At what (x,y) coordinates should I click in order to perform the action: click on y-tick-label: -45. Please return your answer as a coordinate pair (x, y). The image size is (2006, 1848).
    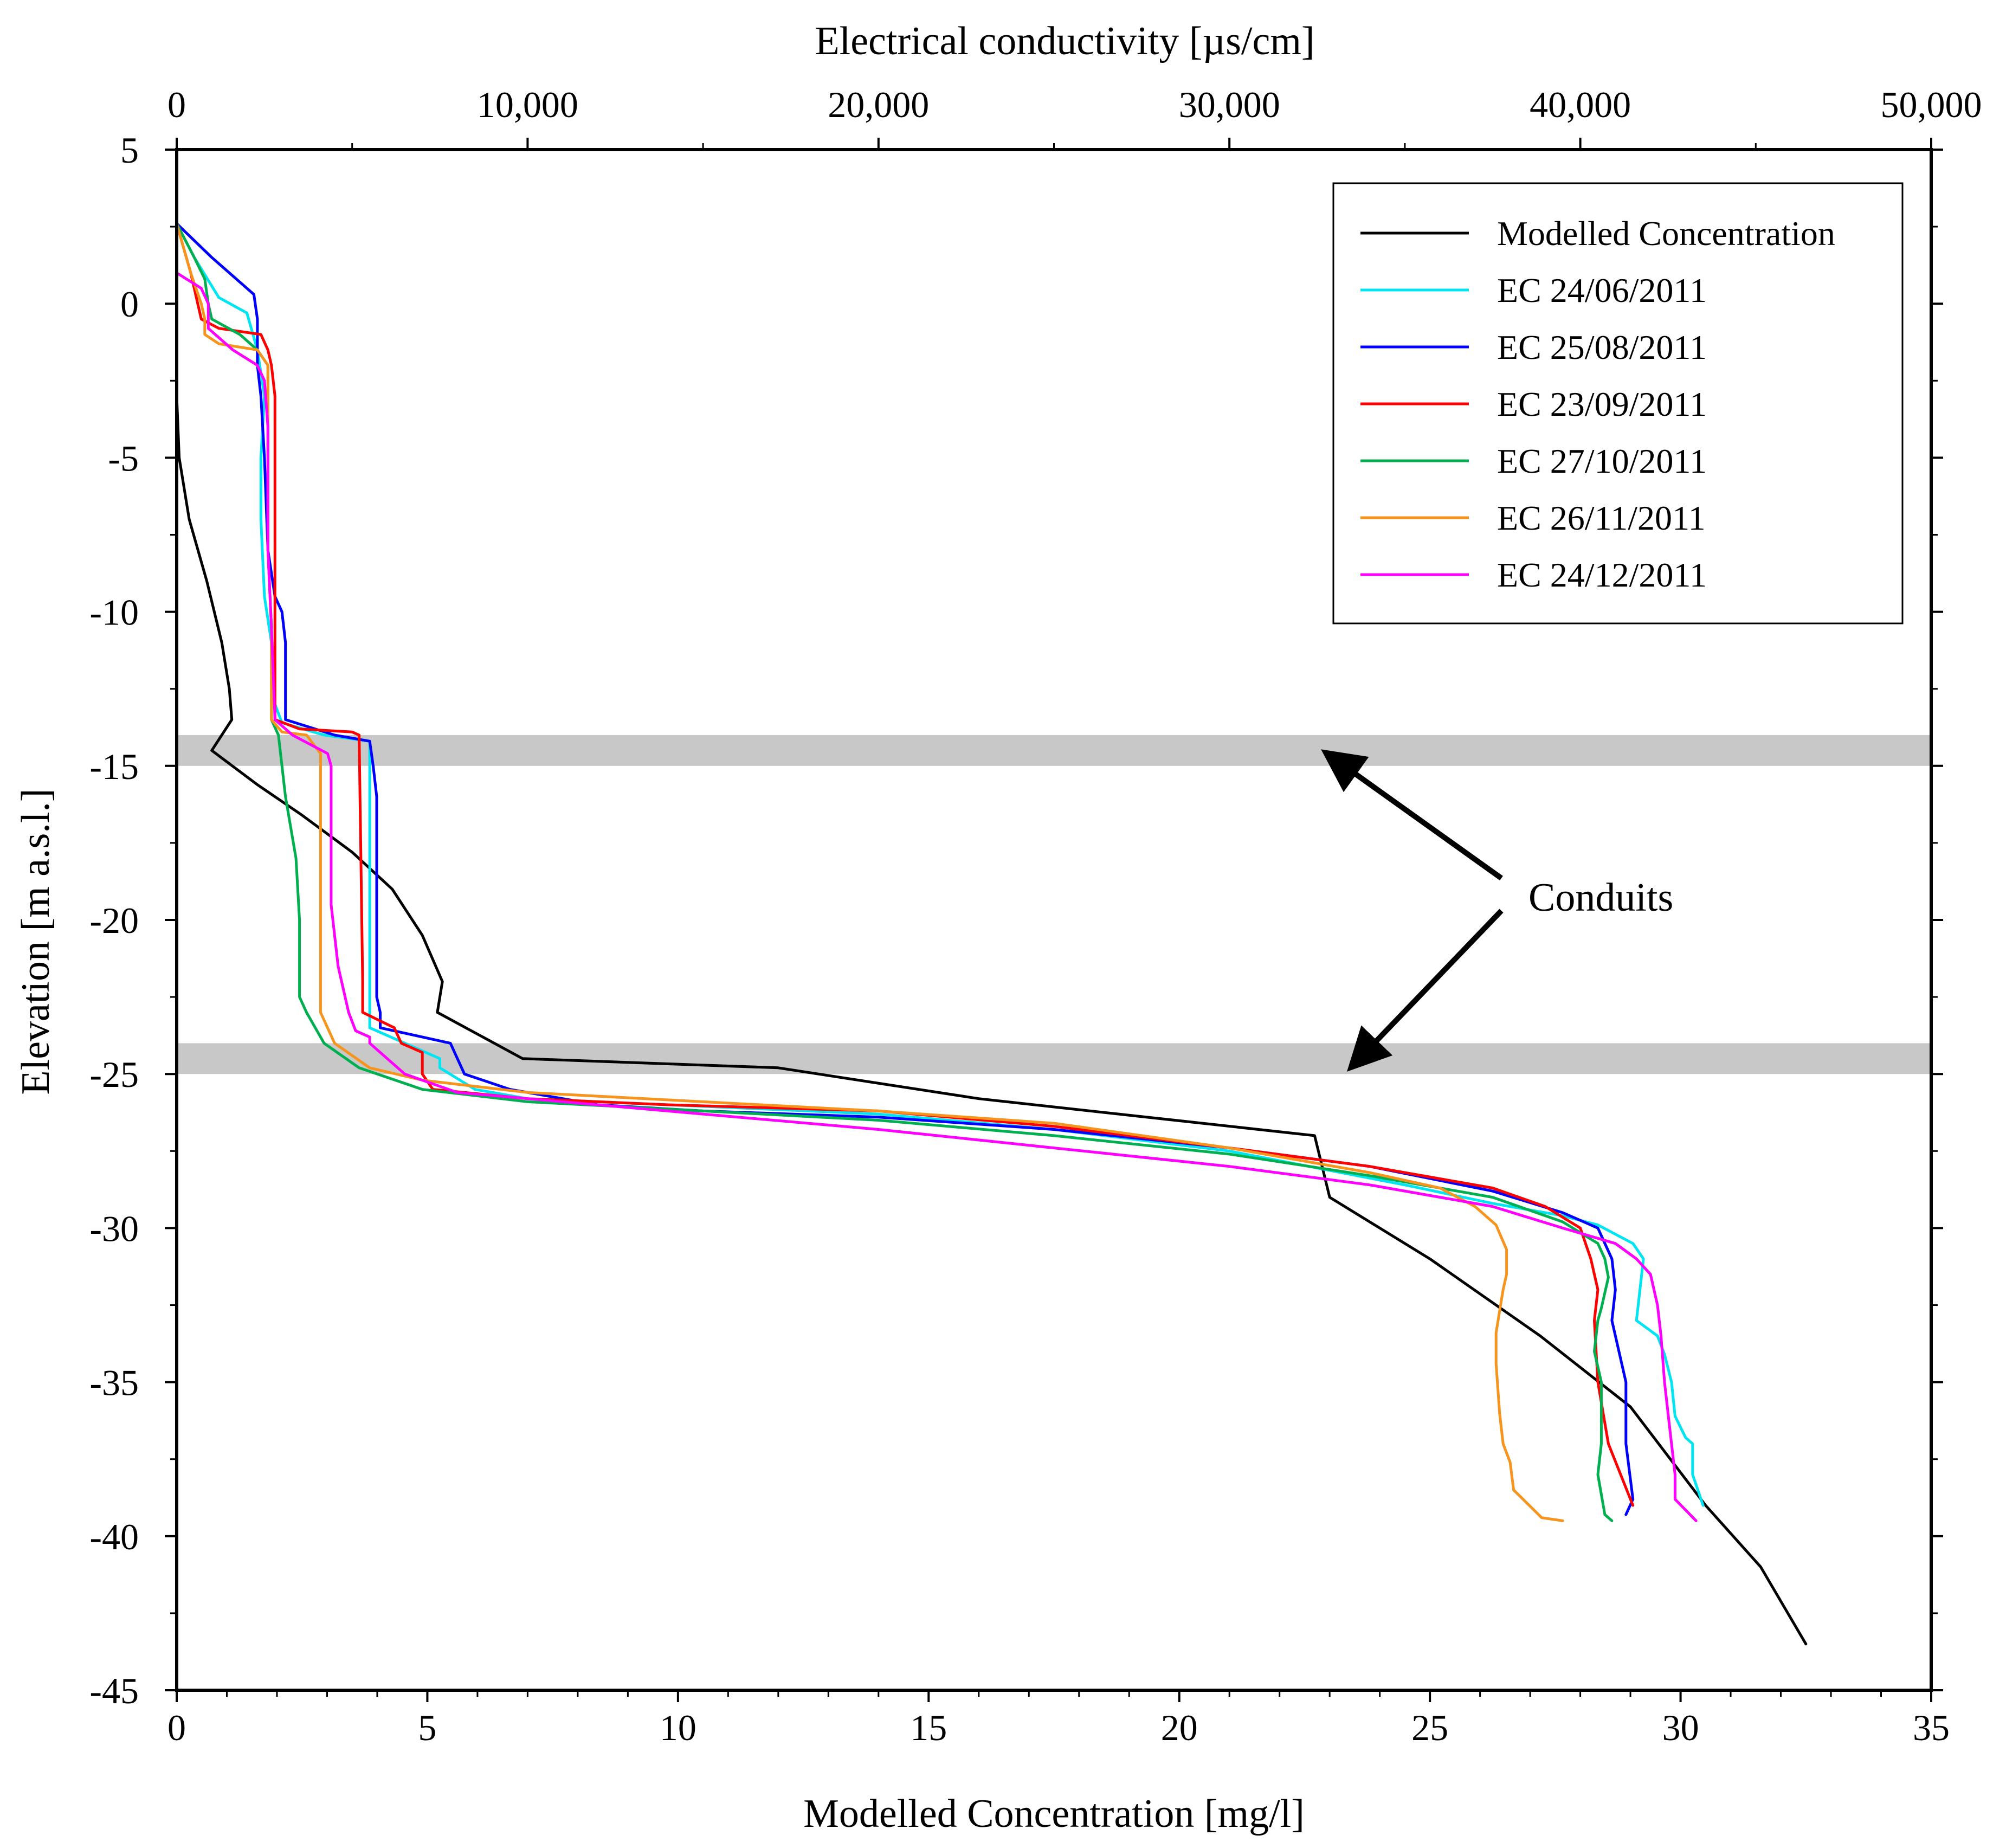
    Looking at the image, I should click on (114, 1691).